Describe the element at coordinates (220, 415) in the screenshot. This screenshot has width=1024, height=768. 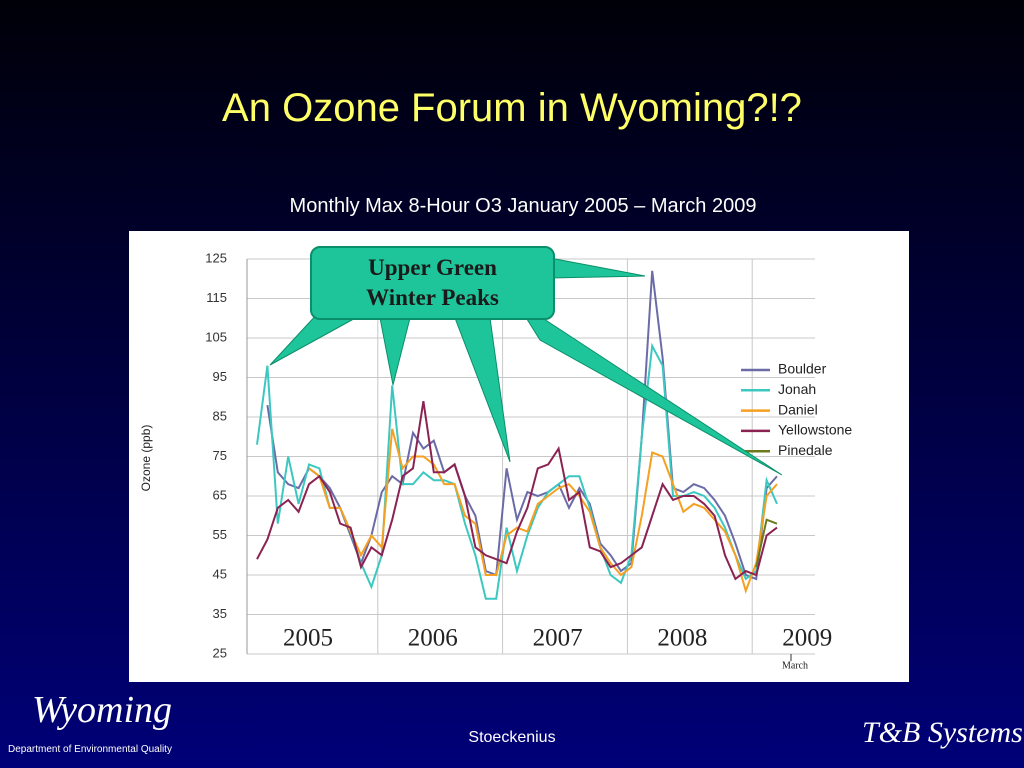
I see `y-tick-label: 85` at that location.